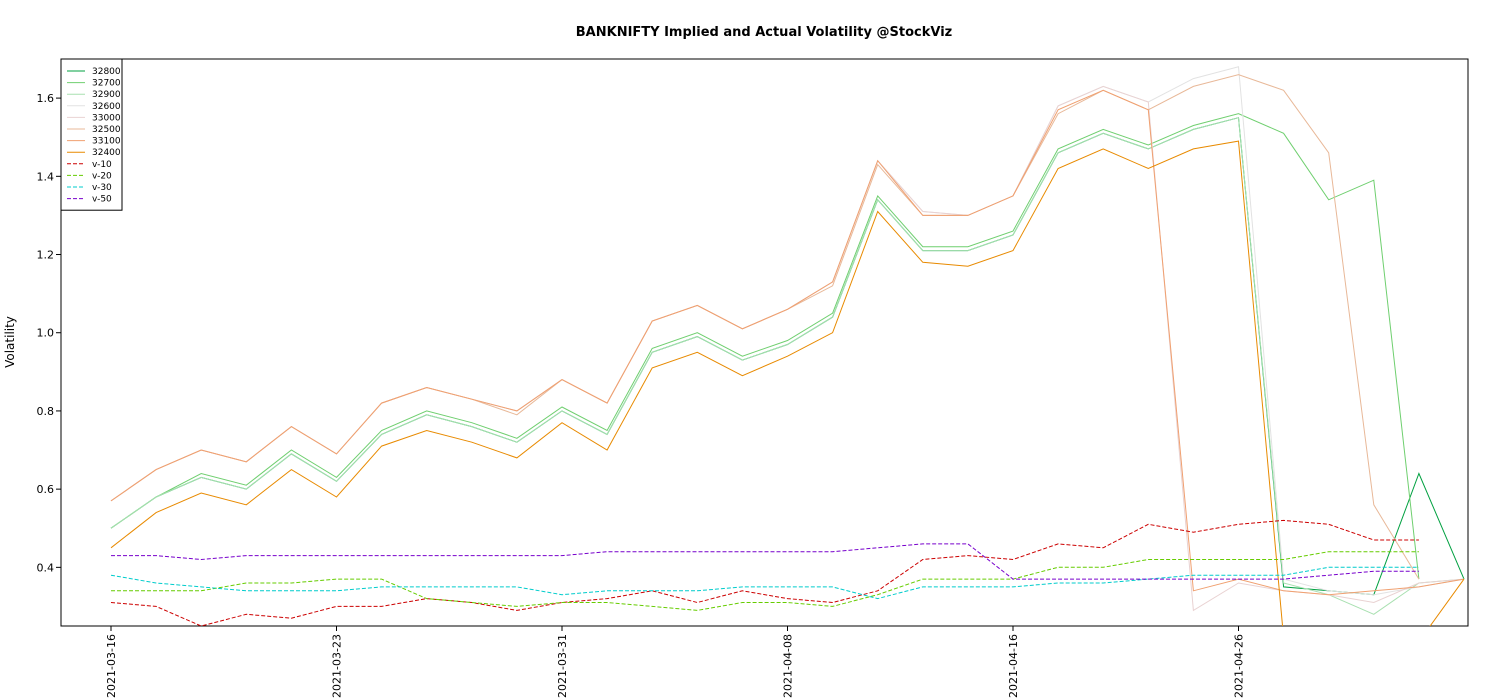  Describe the element at coordinates (102, 188) in the screenshot. I see `legend-label-v-30: v-30` at that location.